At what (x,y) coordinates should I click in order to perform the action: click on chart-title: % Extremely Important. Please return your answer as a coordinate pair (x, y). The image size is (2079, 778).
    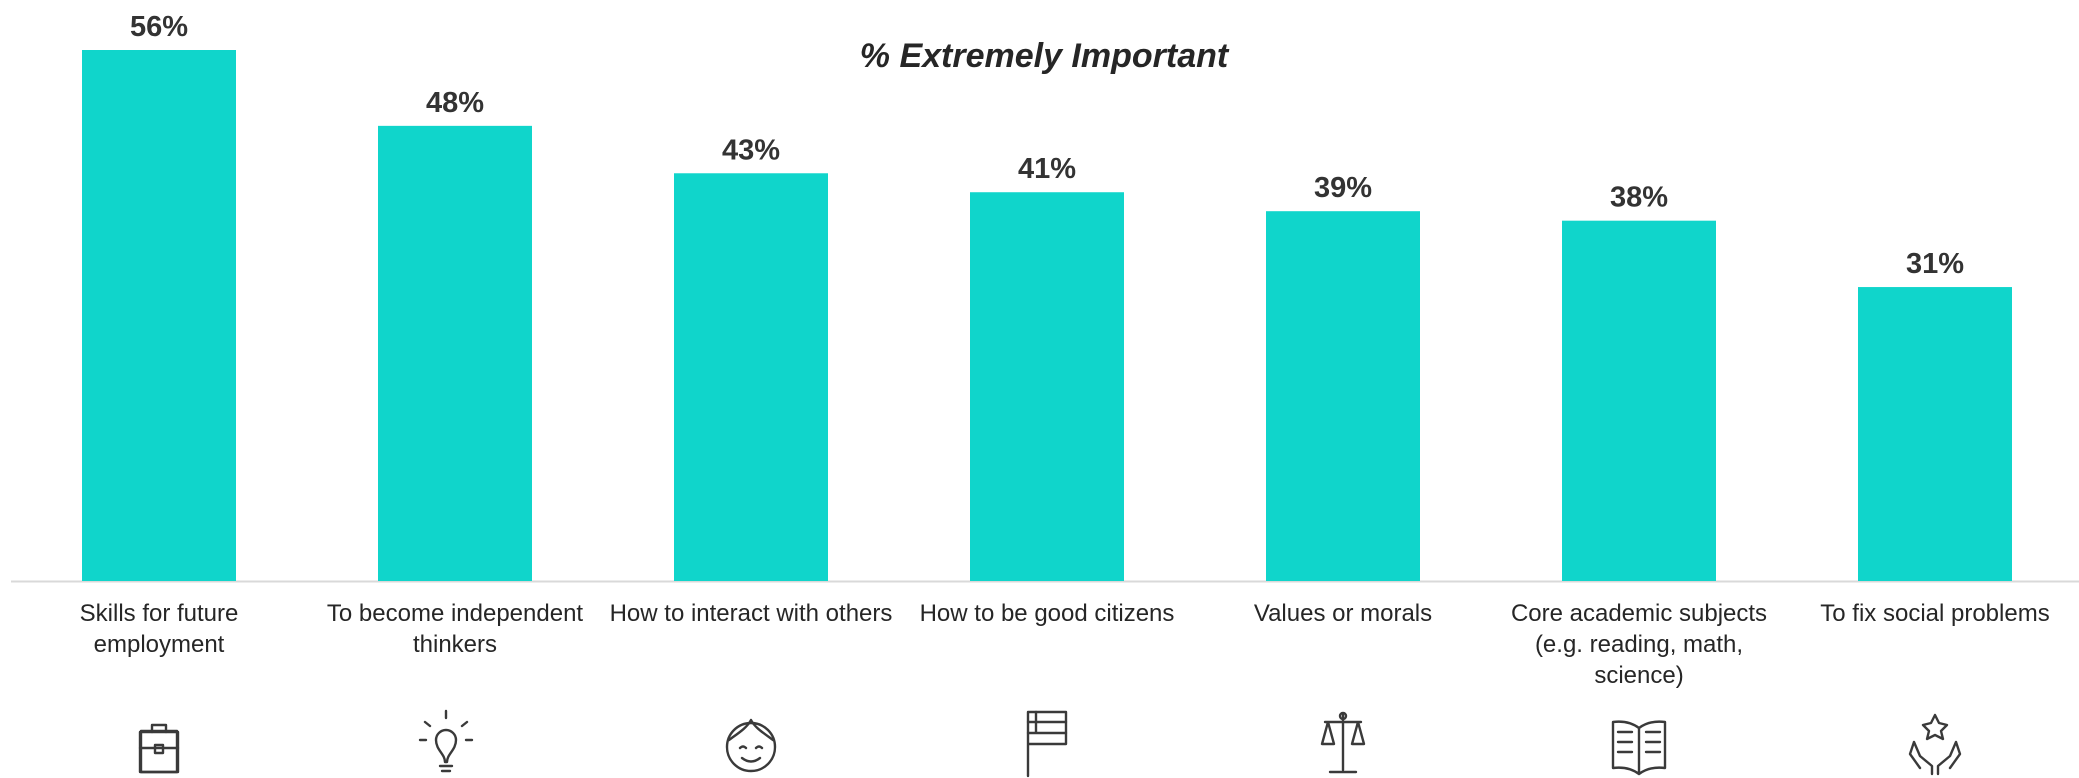
    Looking at the image, I should click on (1045, 56).